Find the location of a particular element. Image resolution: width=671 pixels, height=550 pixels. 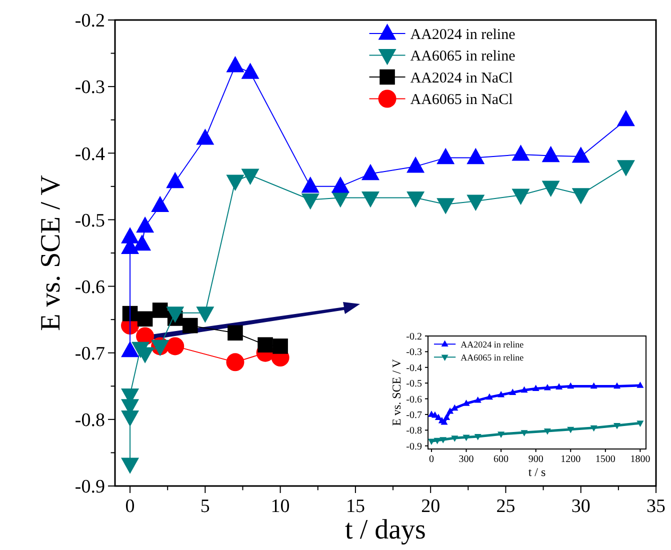

x-tick-label: 15 is located at coordinates (355, 506).